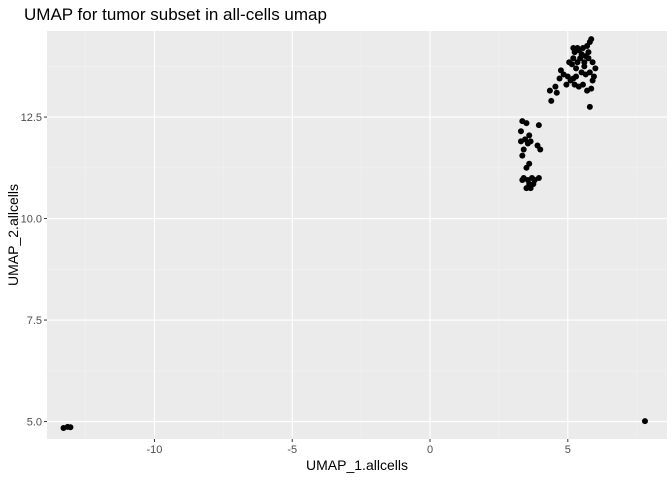 This screenshot has width=672, height=480. What do you see at coordinates (31, 220) in the screenshot?
I see `y-tick-label: 10.0` at bounding box center [31, 220].